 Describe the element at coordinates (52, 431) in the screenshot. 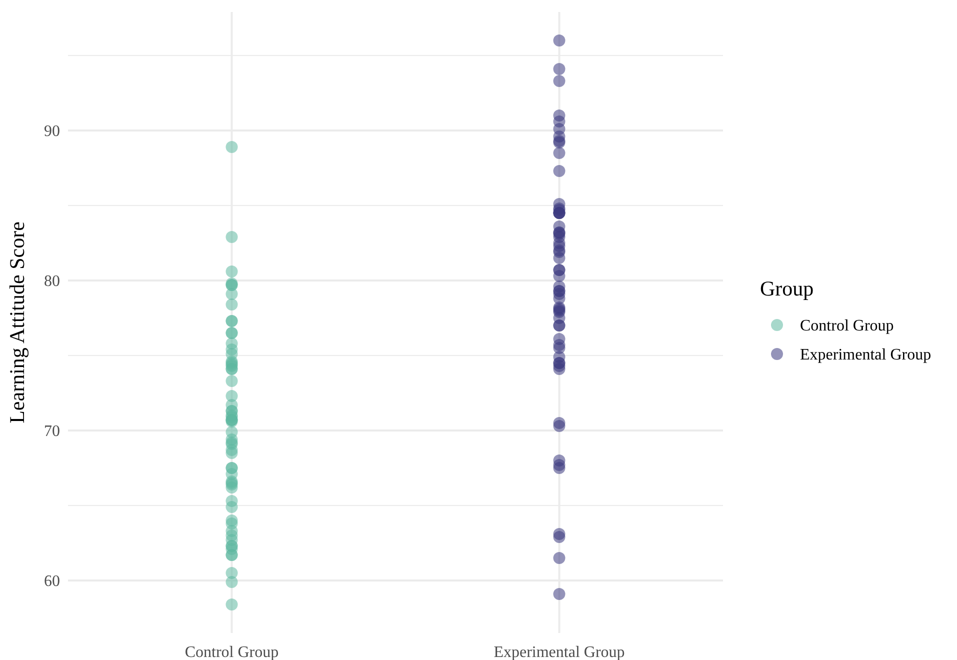

I see `y-tick-label: 70` at that location.